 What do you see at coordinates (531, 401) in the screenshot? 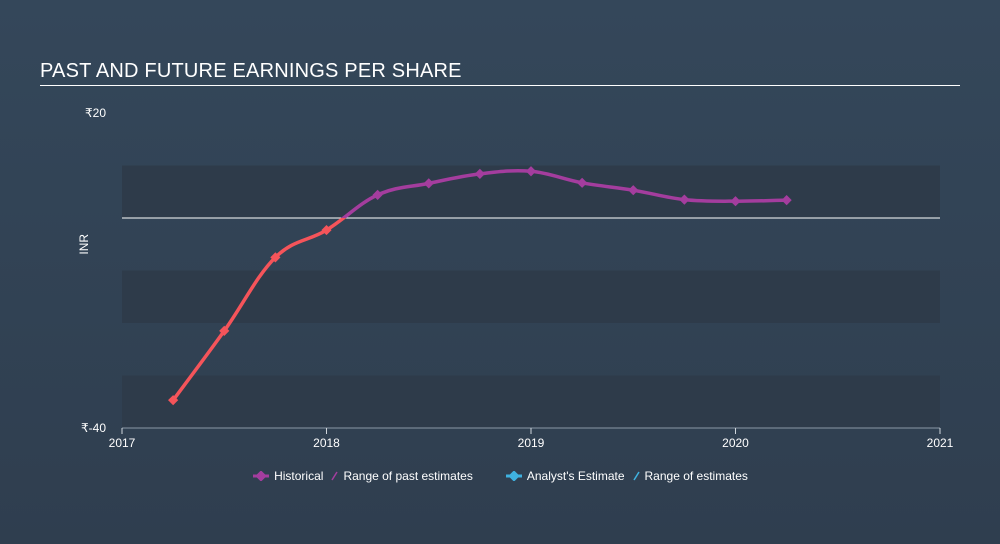
I see `chart-band` at bounding box center [531, 401].